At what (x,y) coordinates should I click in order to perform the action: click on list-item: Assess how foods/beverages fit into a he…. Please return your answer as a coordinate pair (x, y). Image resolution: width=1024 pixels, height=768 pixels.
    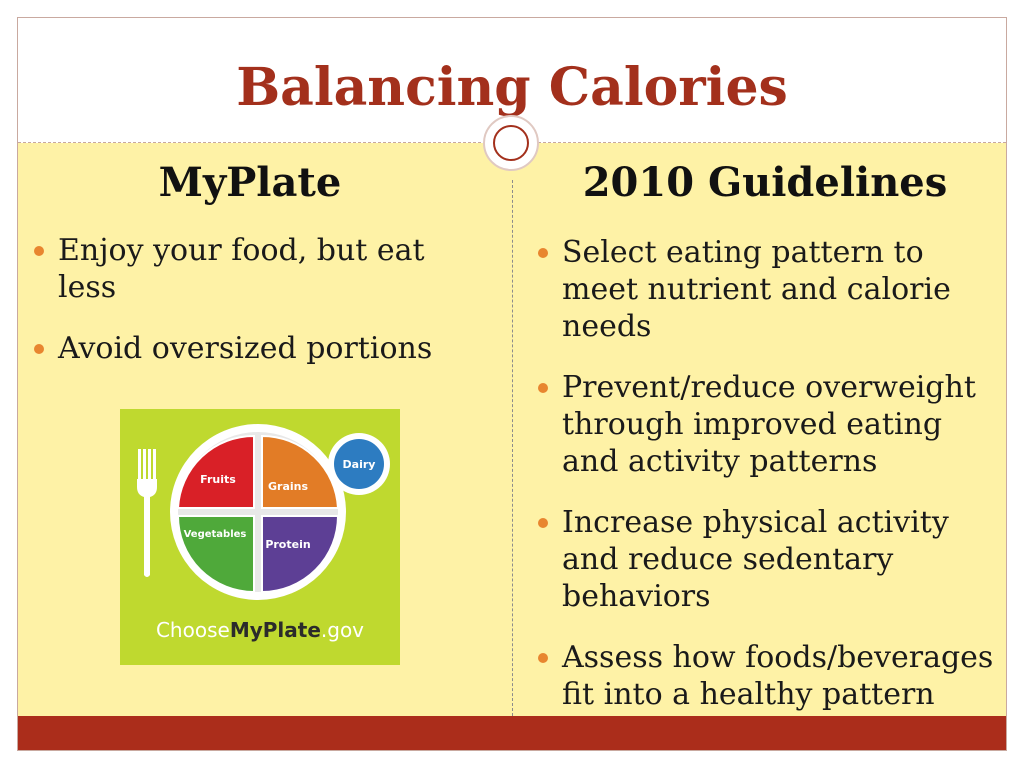
    Looking at the image, I should click on (769, 676).